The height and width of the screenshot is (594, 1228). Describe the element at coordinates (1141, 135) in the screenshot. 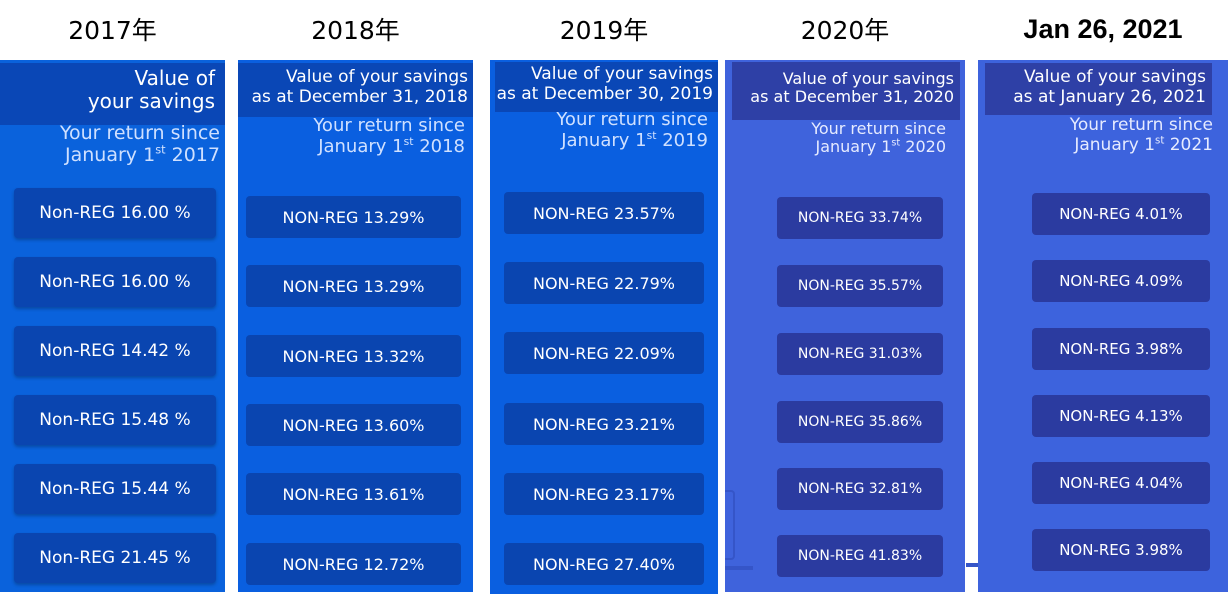

I see `return-since-label: Your return since January 1st 2021` at that location.